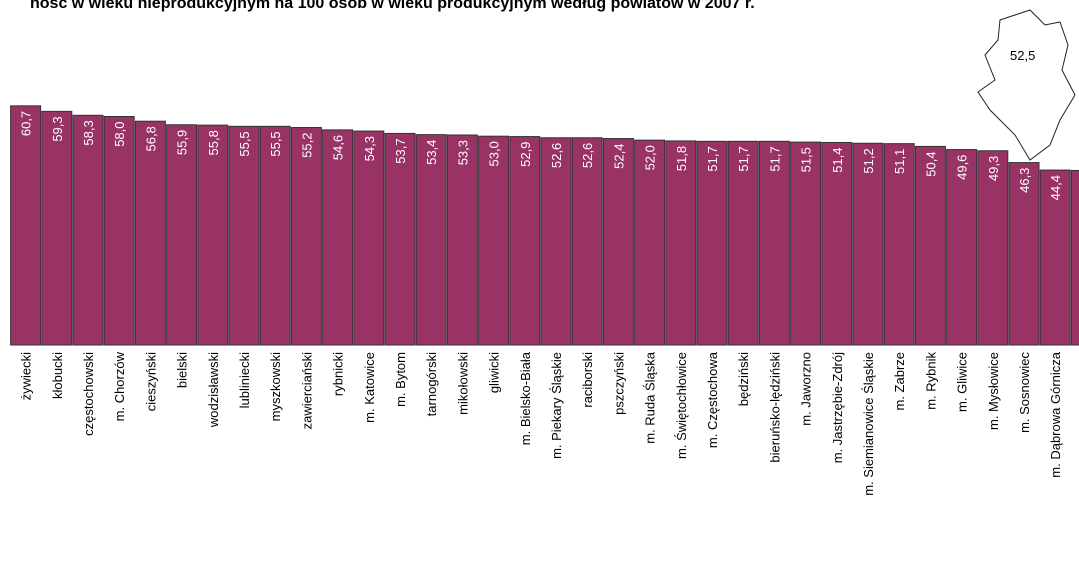 This screenshot has height=561, width=1079. What do you see at coordinates (993, 391) in the screenshot?
I see `x-tick-label: m. Mysłowice` at bounding box center [993, 391].